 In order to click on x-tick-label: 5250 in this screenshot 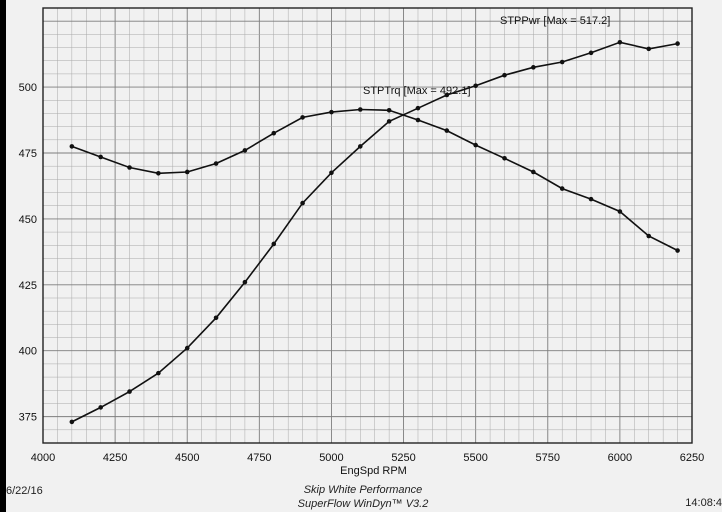, I will do `click(403, 458)`.